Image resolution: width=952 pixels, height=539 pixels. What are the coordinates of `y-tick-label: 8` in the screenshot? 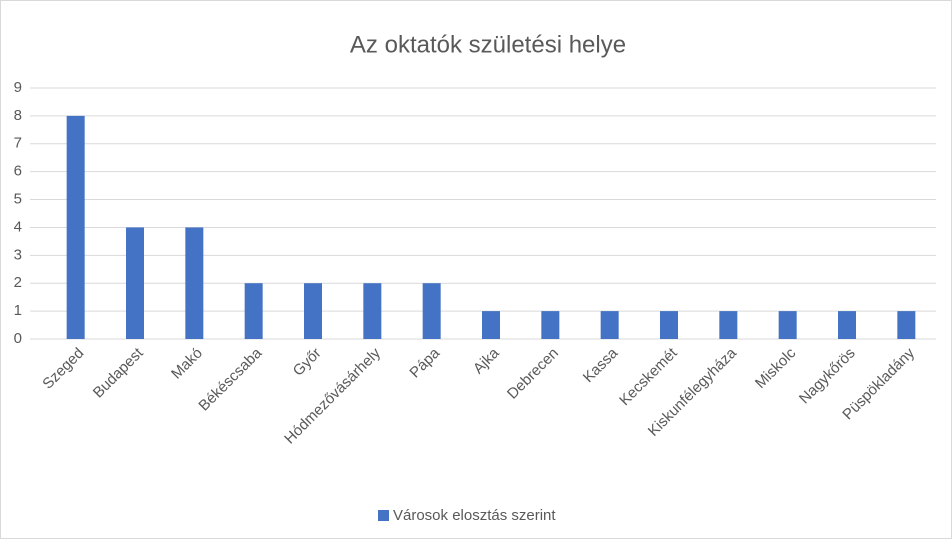 It's located at (18, 115).